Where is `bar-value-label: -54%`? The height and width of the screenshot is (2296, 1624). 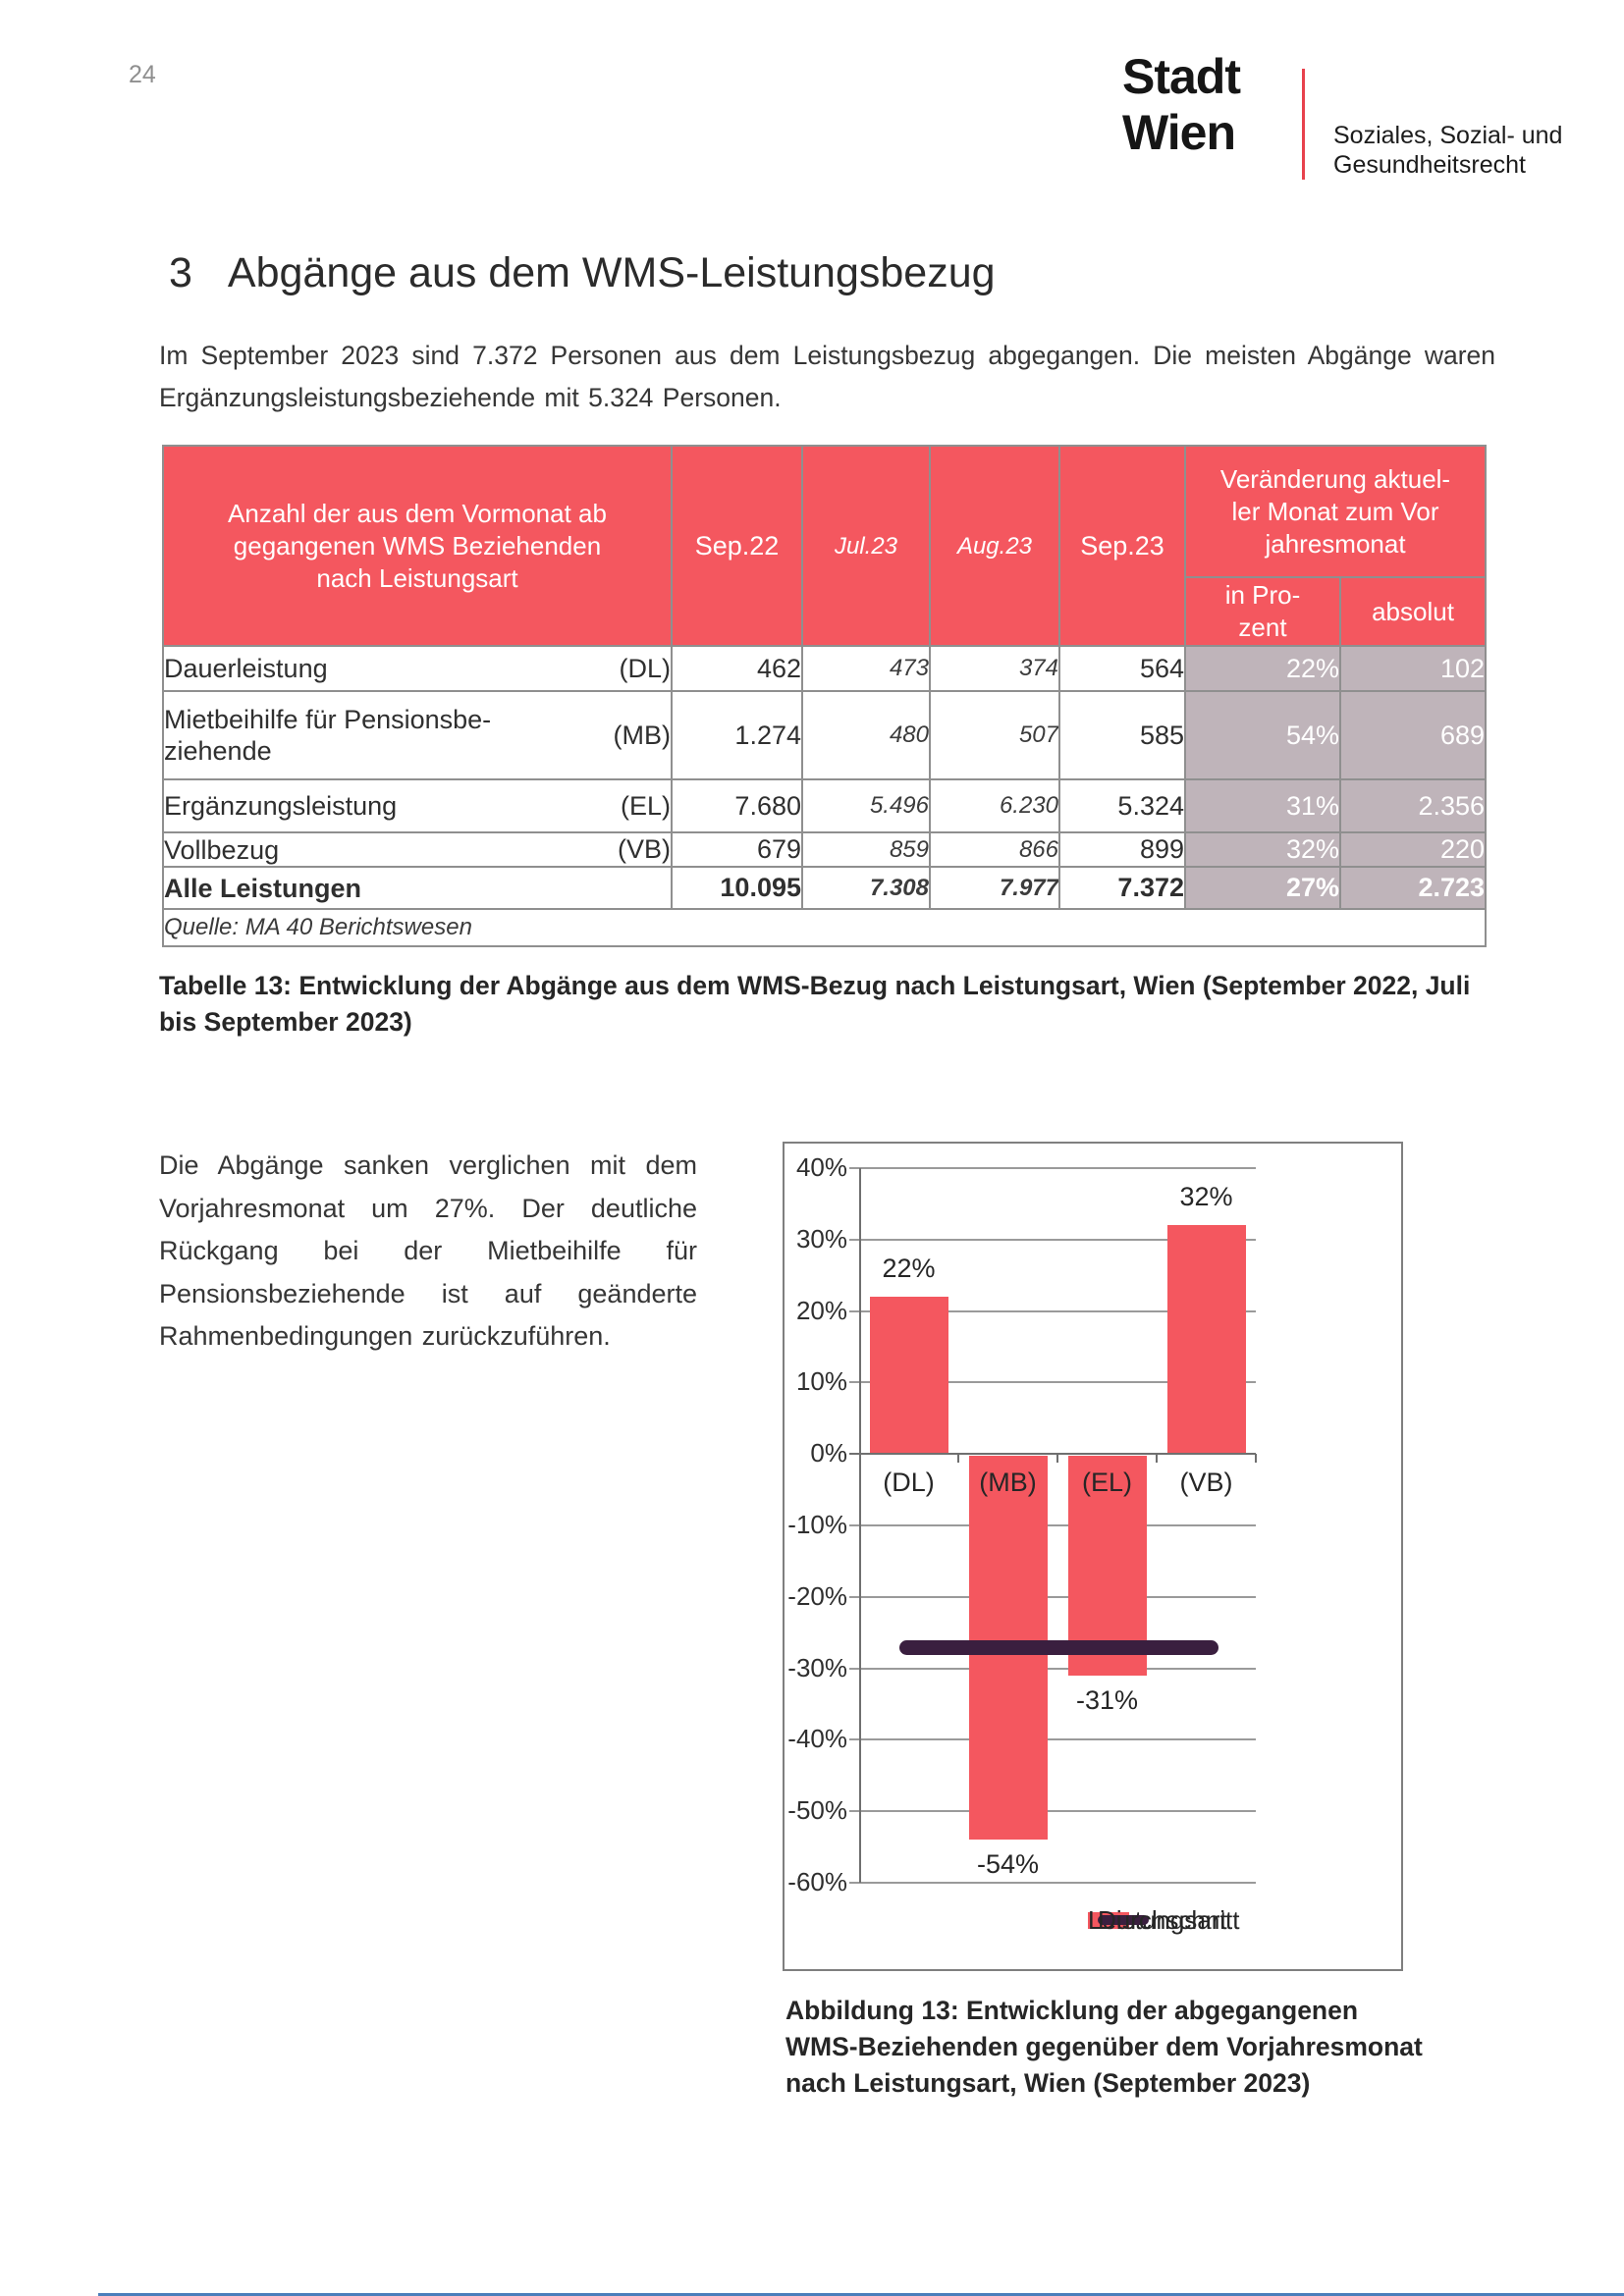 bar-value-label: -54% is located at coordinates (1008, 1865).